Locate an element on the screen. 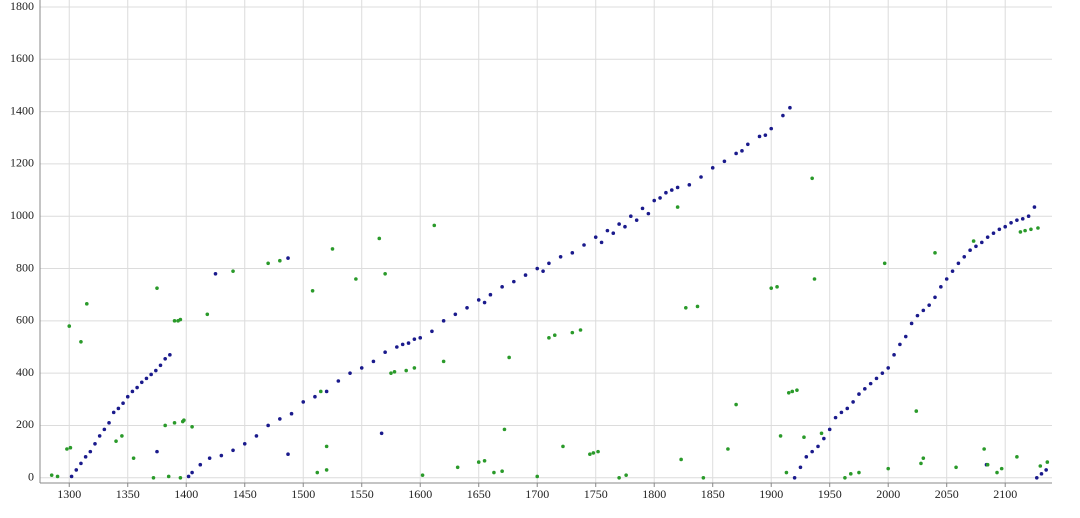 This screenshot has width=1080, height=518. y-tick-label: 1200 is located at coordinates (22, 163).